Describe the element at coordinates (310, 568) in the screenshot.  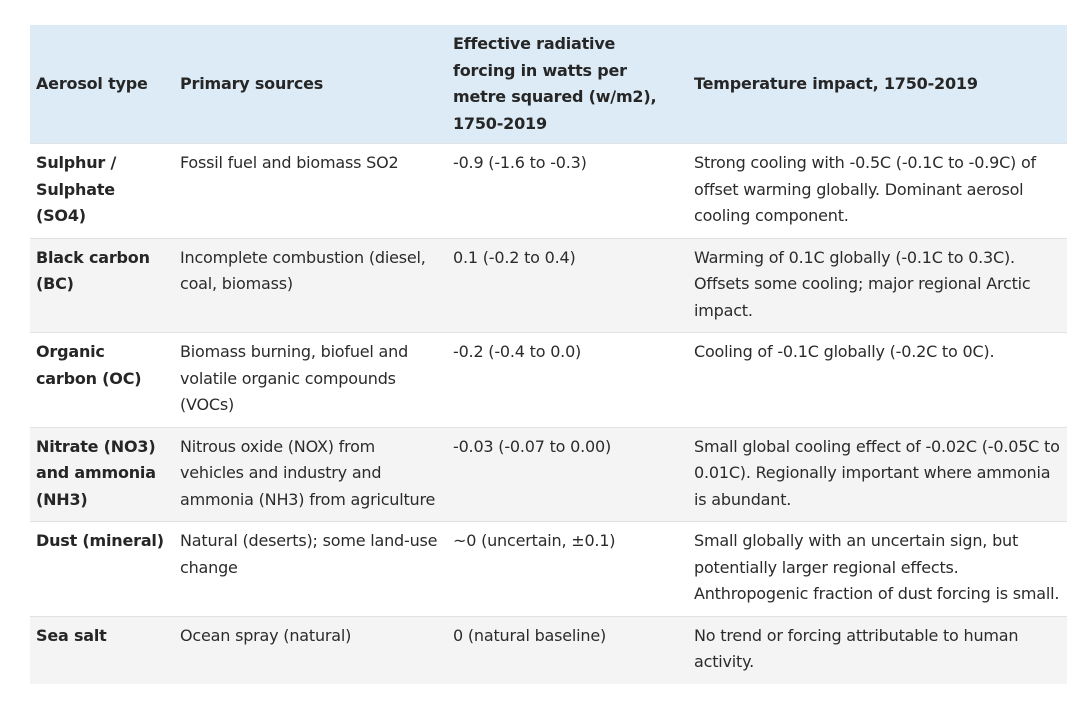
I see `cell-primary-sources: Natural (deserts); some land-use change` at that location.